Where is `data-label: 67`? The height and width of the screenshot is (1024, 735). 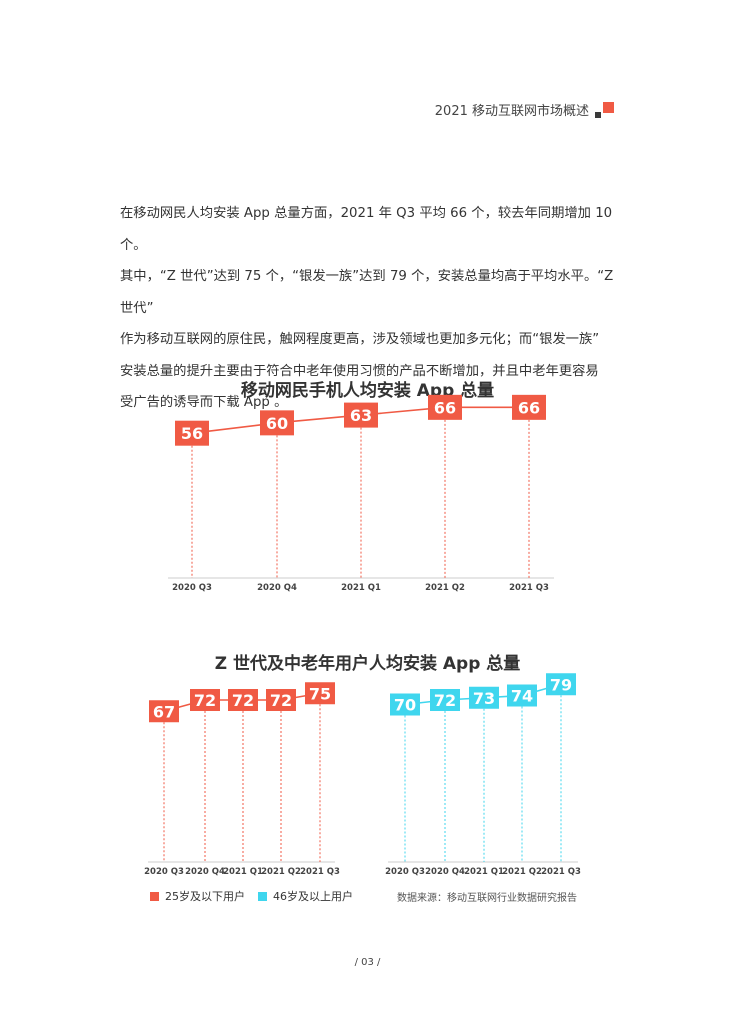 data-label: 67 is located at coordinates (164, 711).